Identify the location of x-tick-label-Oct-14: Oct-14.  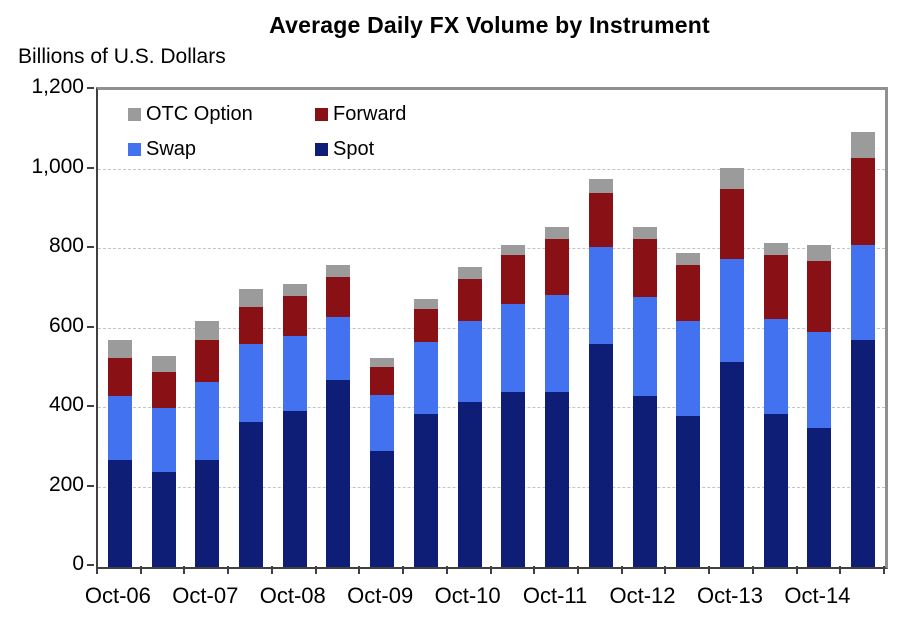
(817, 595).